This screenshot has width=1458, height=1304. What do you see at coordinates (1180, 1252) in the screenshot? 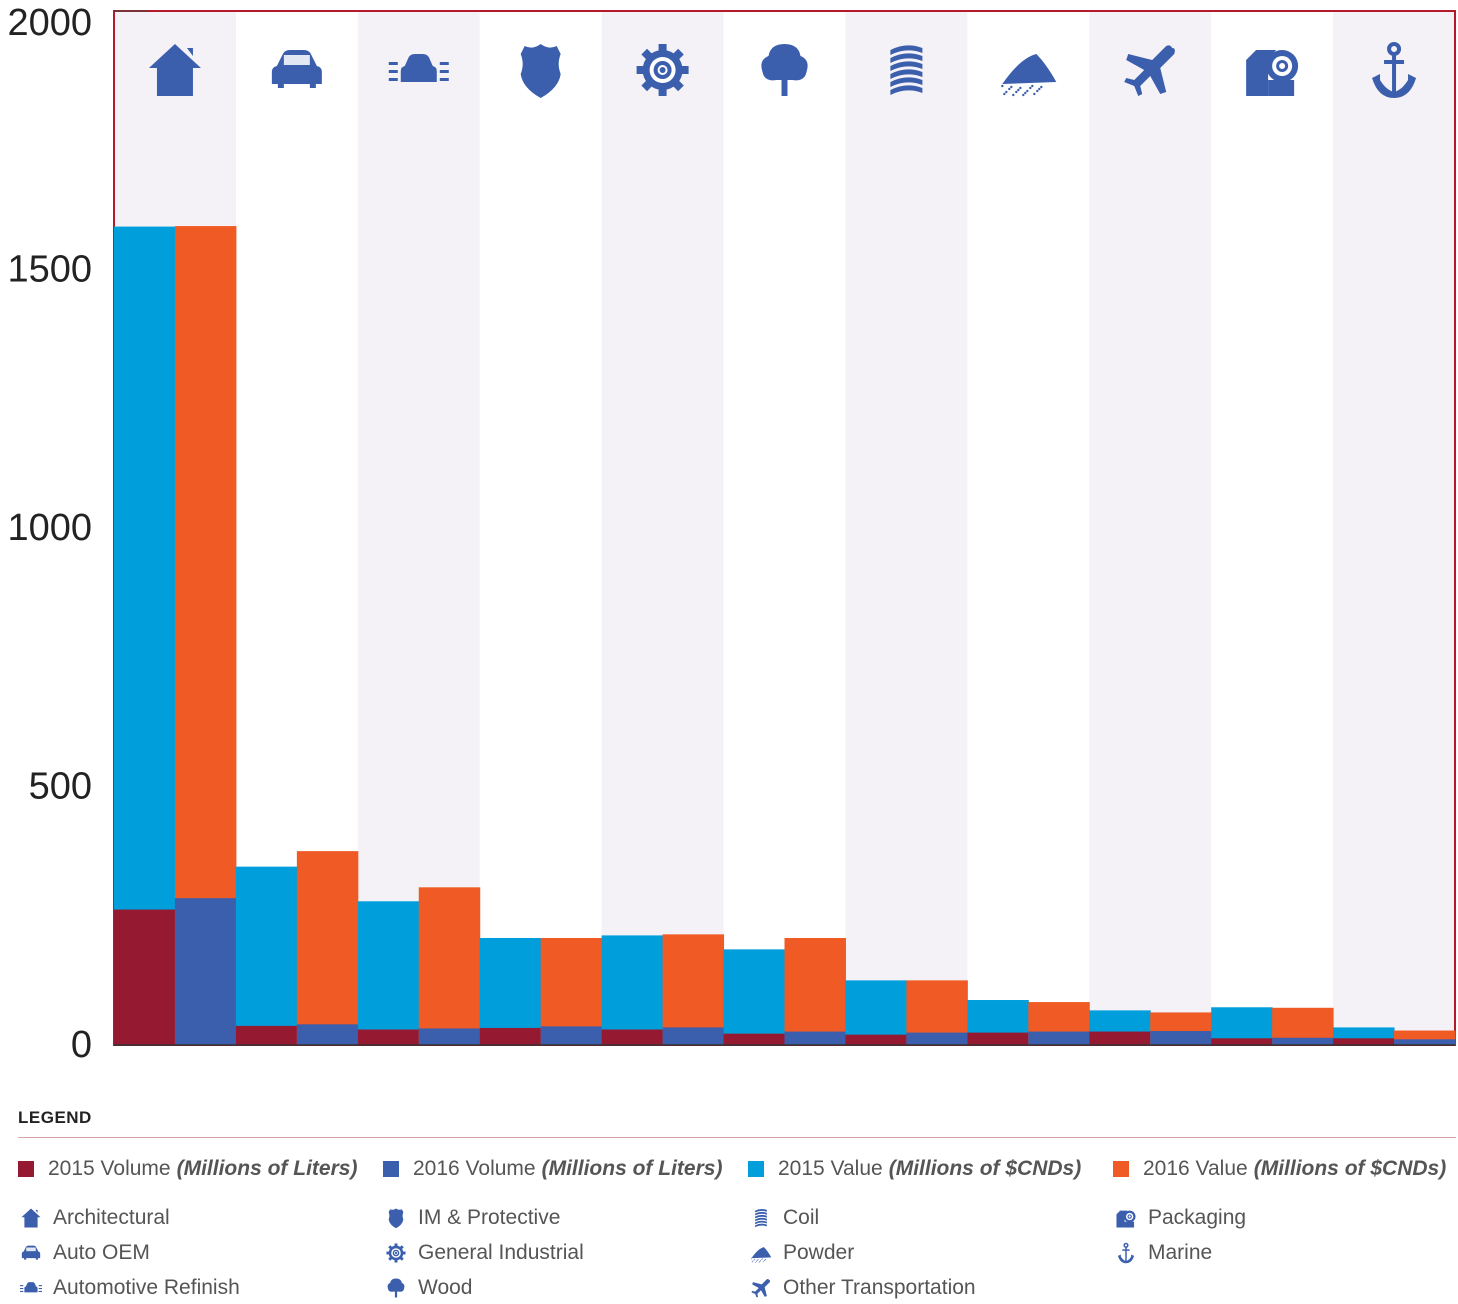
I see `legend-category-label: Marine` at bounding box center [1180, 1252].